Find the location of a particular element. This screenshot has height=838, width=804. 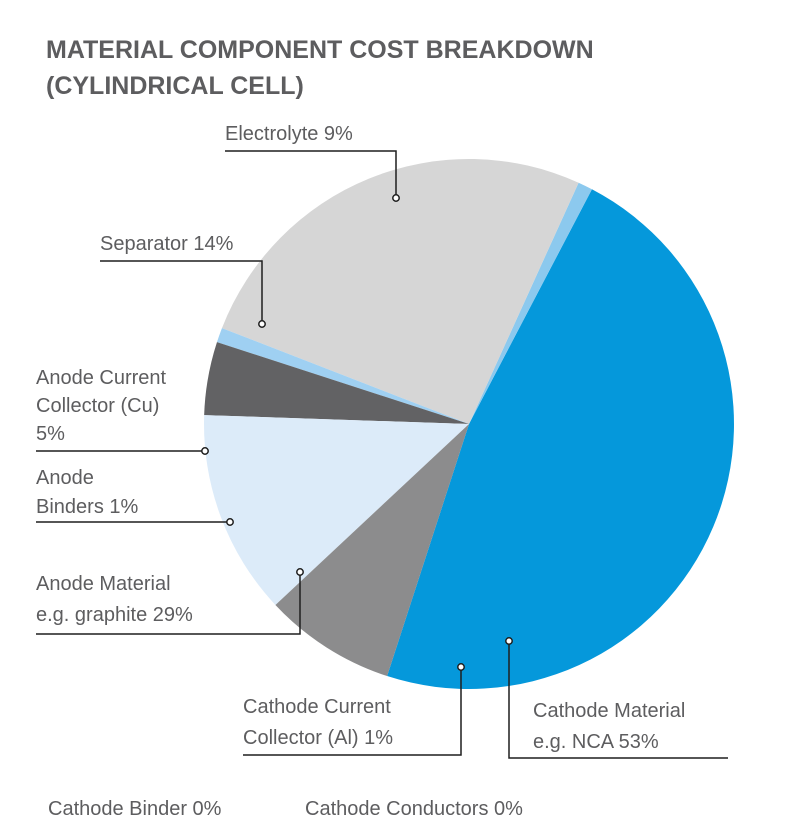

pie-slice-separator is located at coordinates (336, 510).